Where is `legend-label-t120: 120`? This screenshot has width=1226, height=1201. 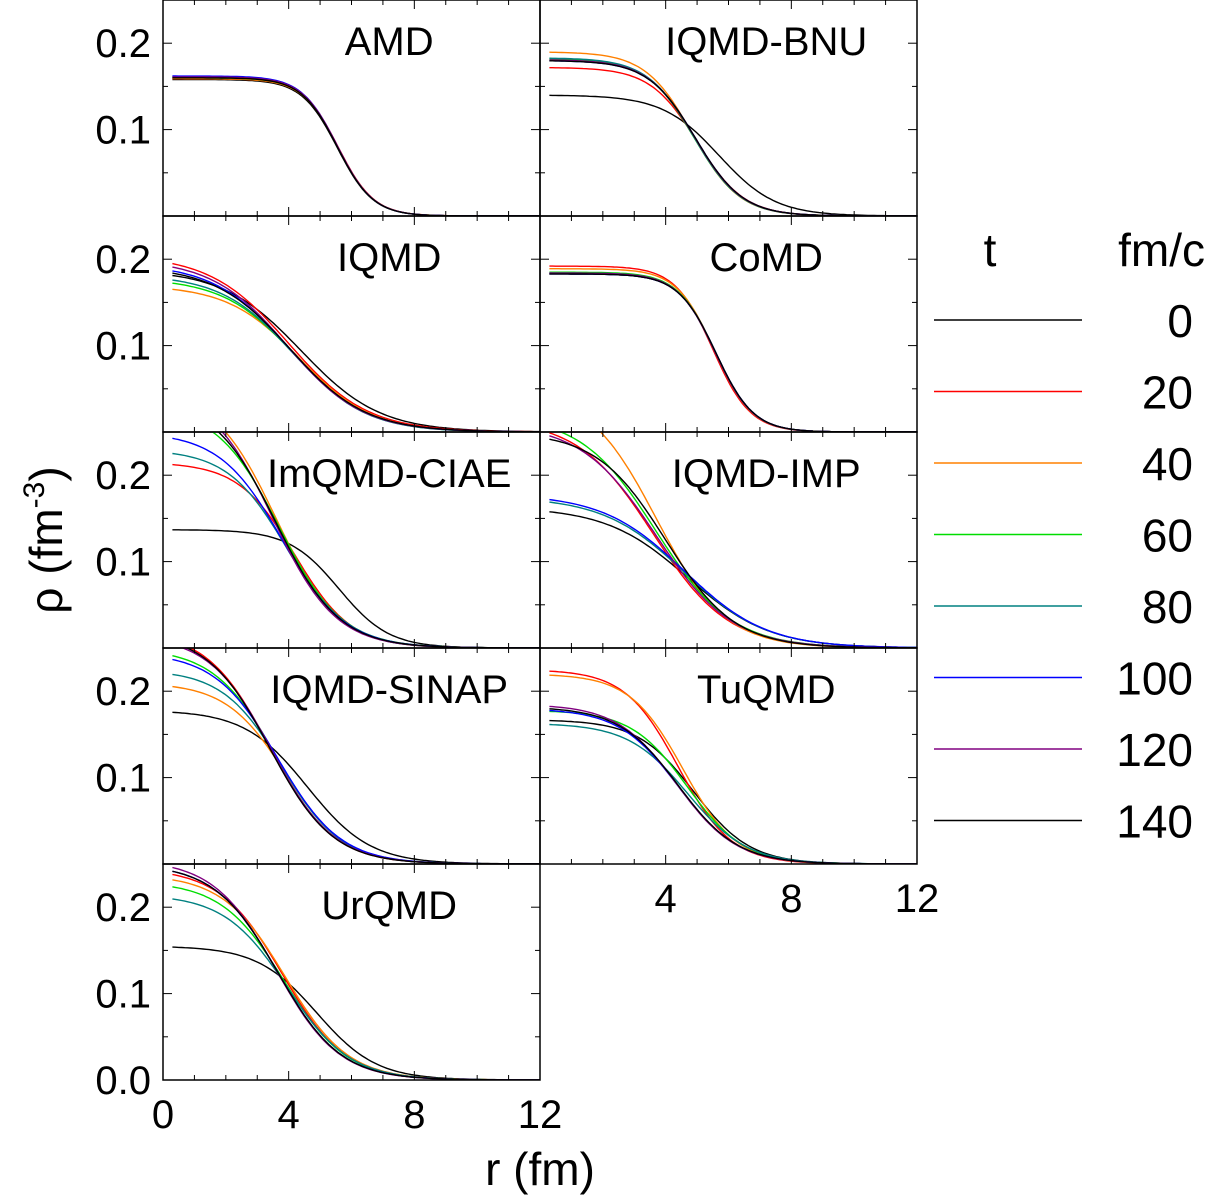 legend-label-t120: 120 is located at coordinates (1154, 750).